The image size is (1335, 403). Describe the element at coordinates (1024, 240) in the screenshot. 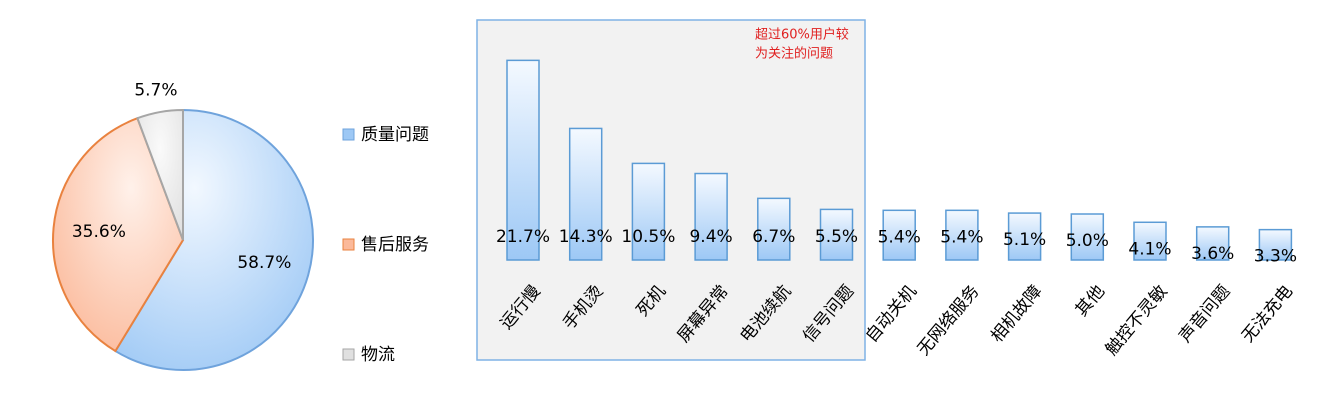

I see `data-label: 5.1%` at that location.